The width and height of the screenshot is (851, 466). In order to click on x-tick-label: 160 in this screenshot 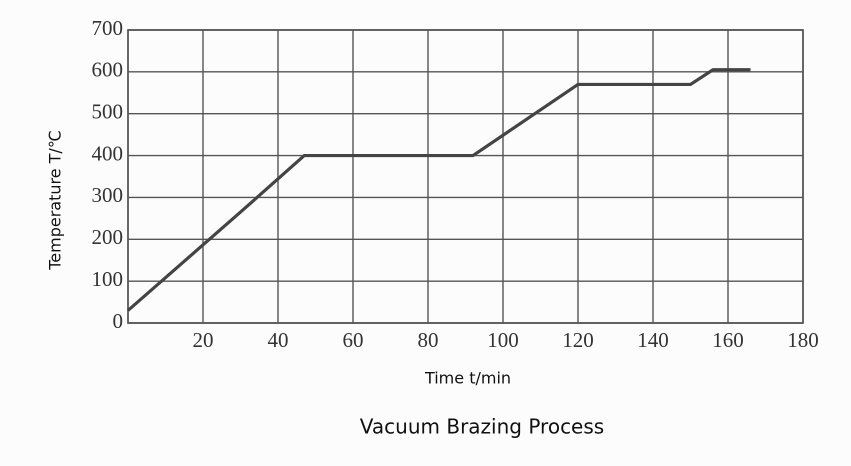, I will do `click(728, 340)`.